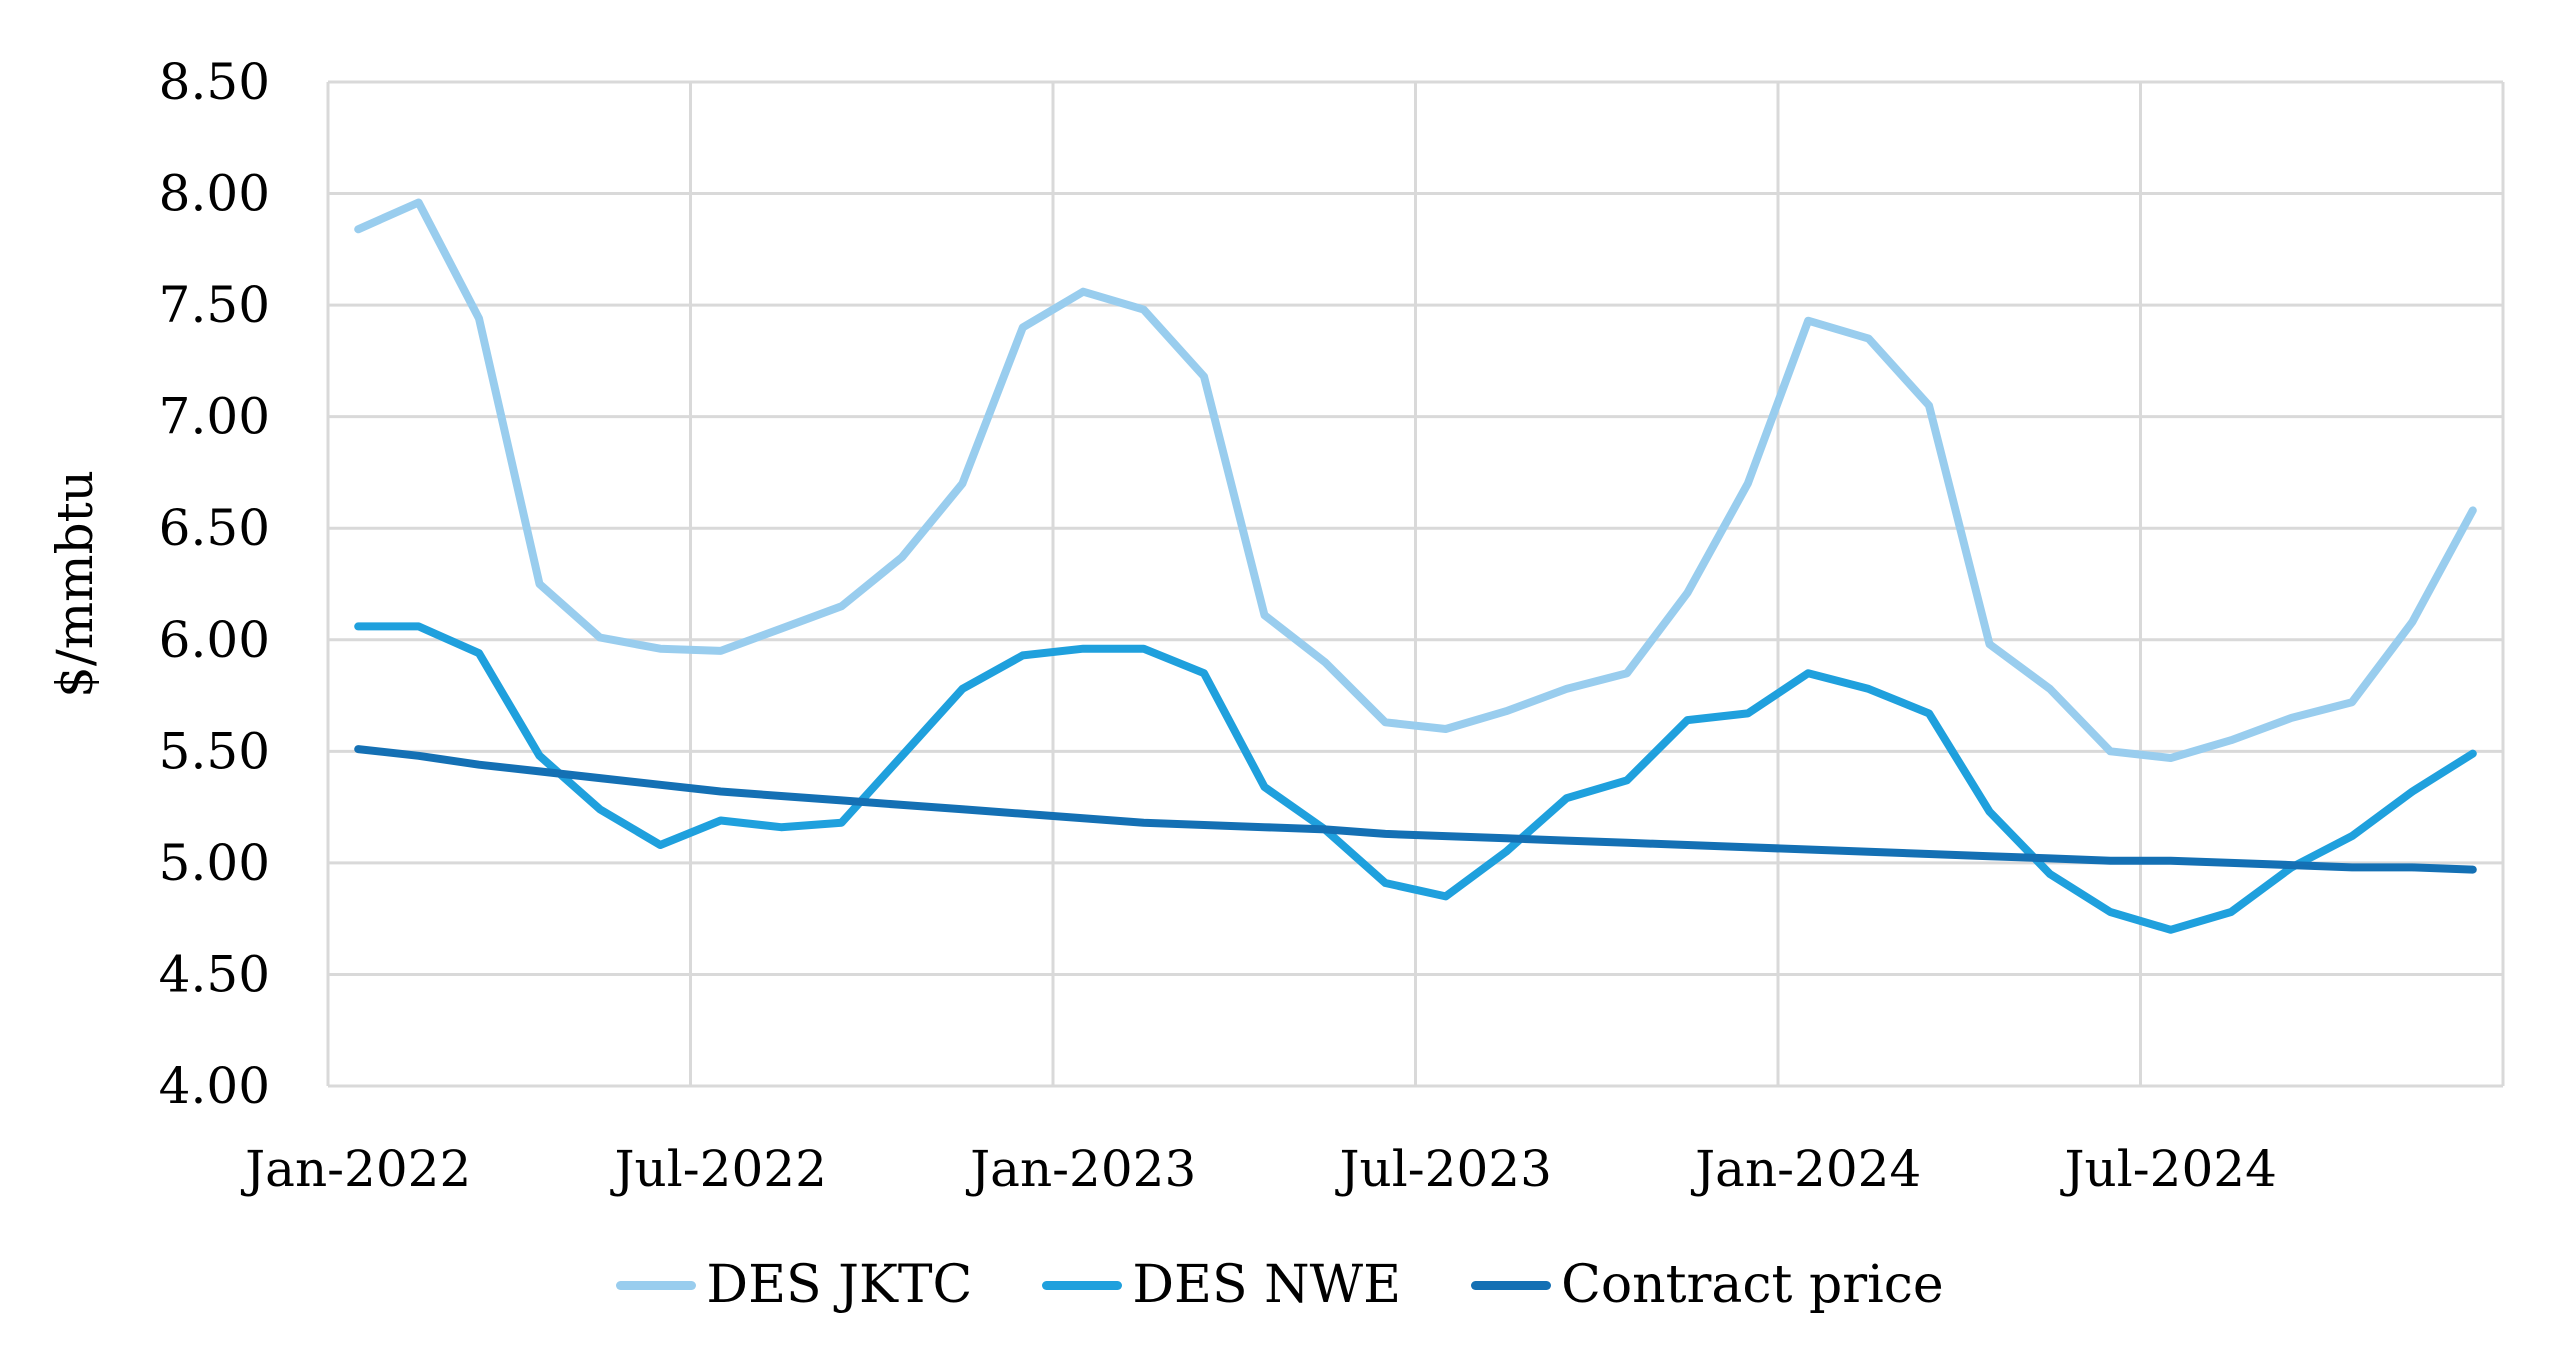 The image size is (2560, 1362). I want to click on y-axis-label: $/mmbtu, so click(75, 584).